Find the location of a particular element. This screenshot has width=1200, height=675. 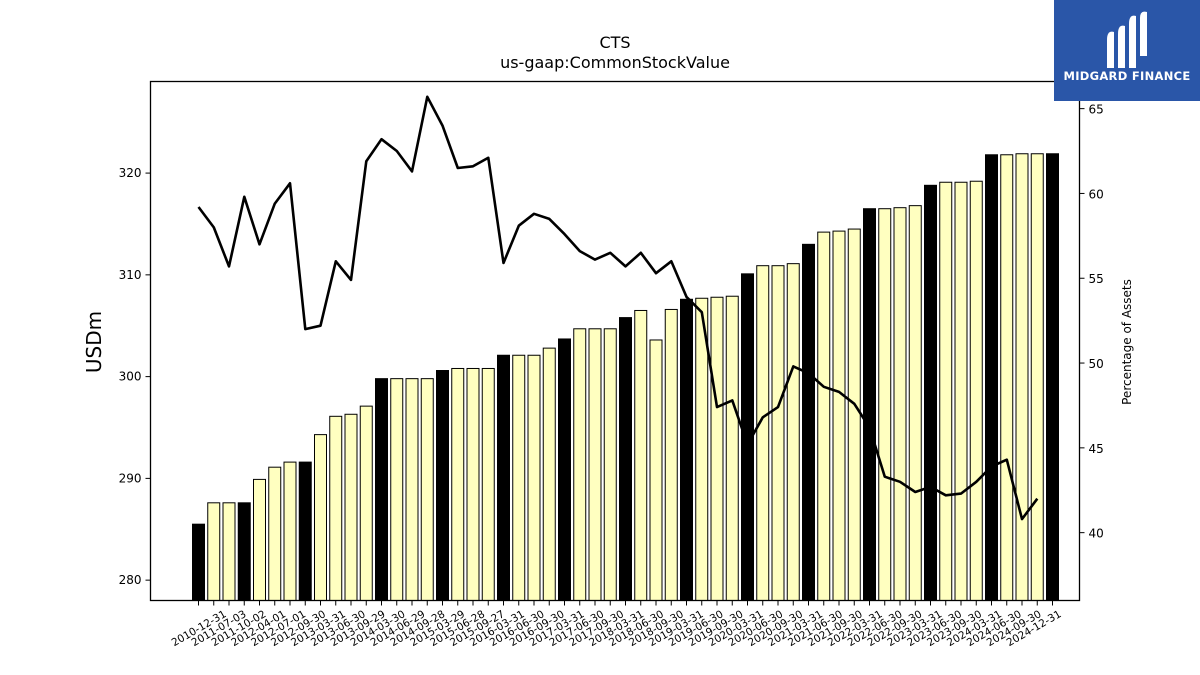

y2-tick-label: 45 is located at coordinates (1096, 449).